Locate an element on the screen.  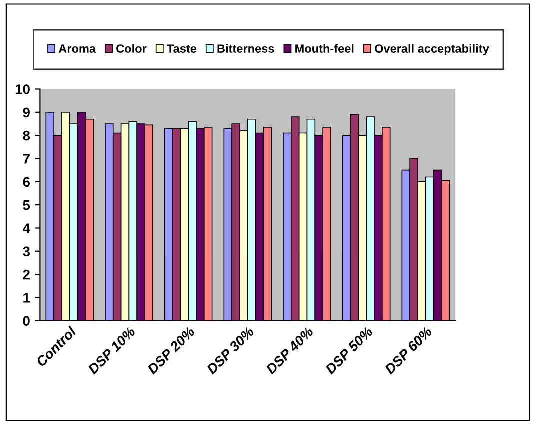
legend-label: Aroma is located at coordinates (77, 48).